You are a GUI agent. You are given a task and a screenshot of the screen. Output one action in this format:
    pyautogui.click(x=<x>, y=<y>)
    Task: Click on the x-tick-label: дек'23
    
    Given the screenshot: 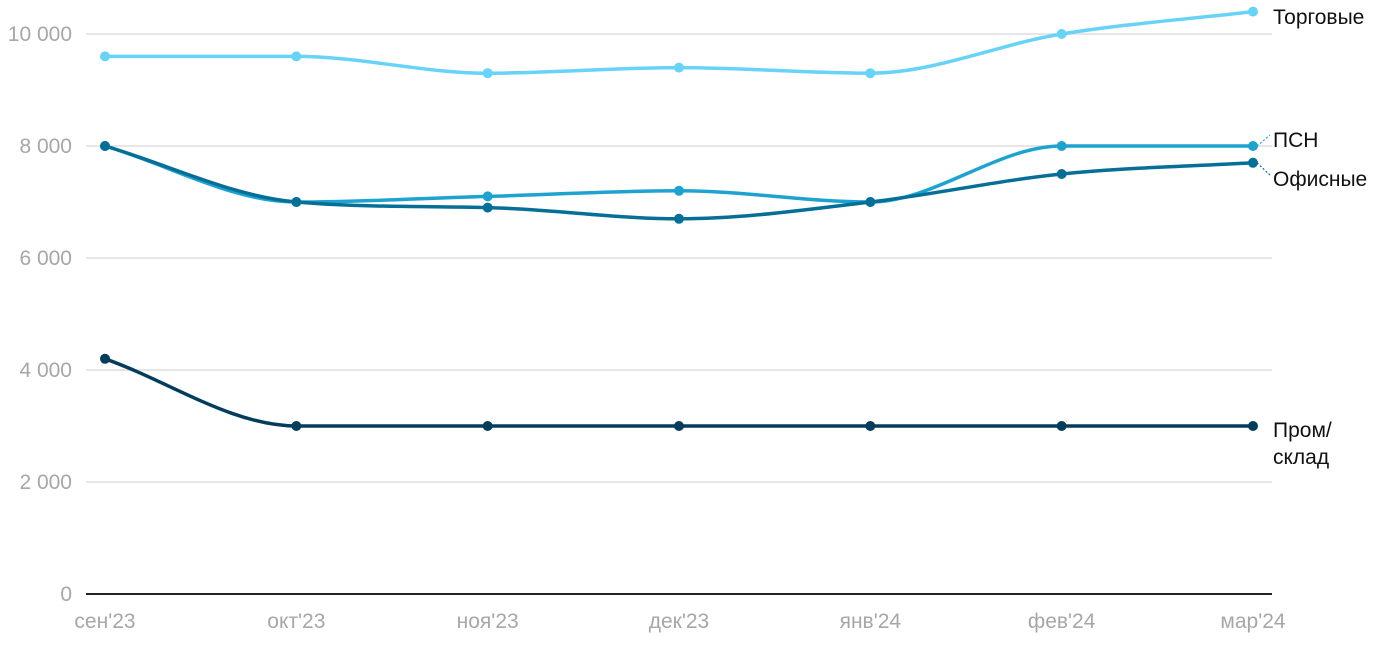 What is the action you would take?
    pyautogui.click(x=679, y=621)
    